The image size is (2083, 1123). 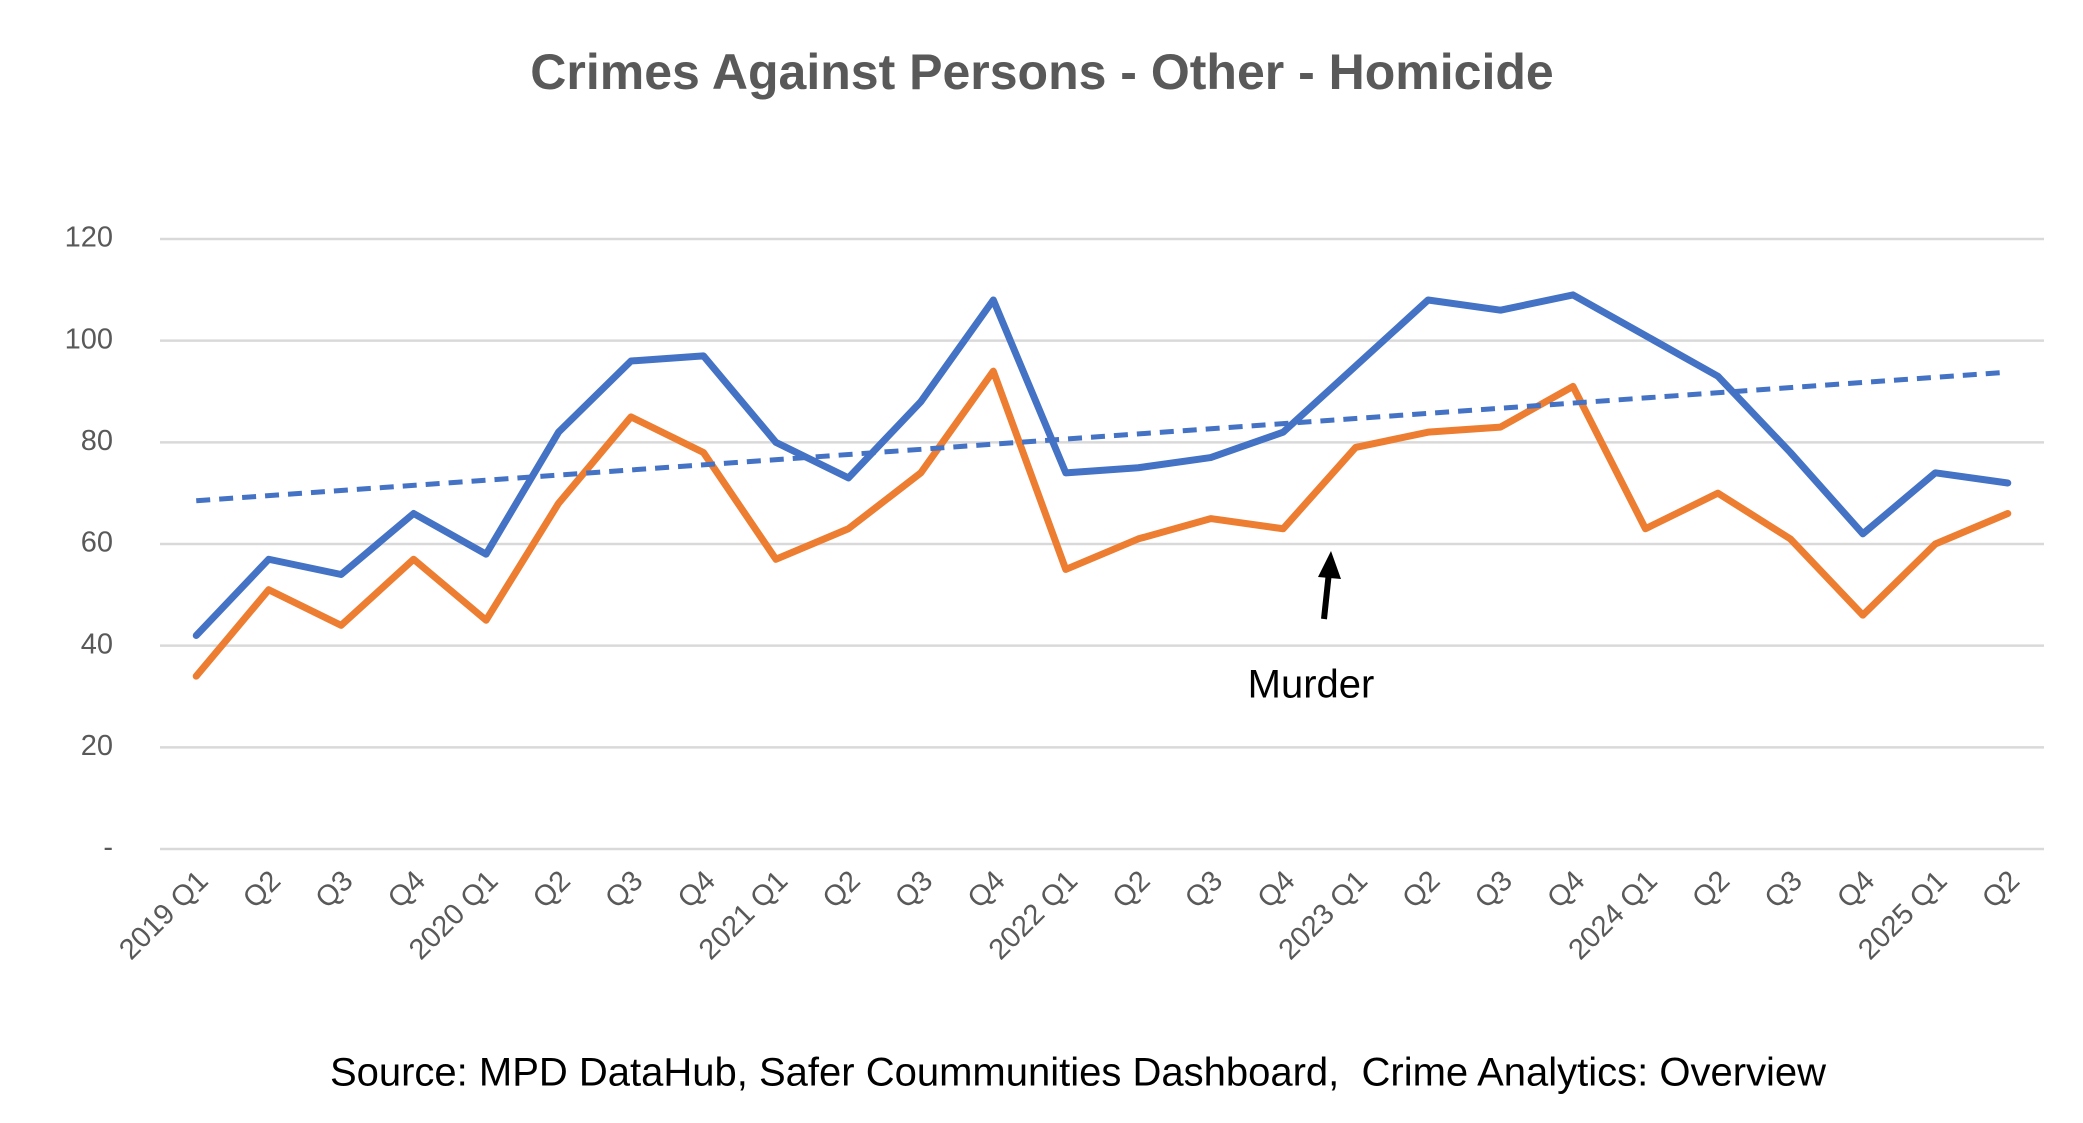 What do you see at coordinates (97, 441) in the screenshot?
I see `y-tick-label: 80` at bounding box center [97, 441].